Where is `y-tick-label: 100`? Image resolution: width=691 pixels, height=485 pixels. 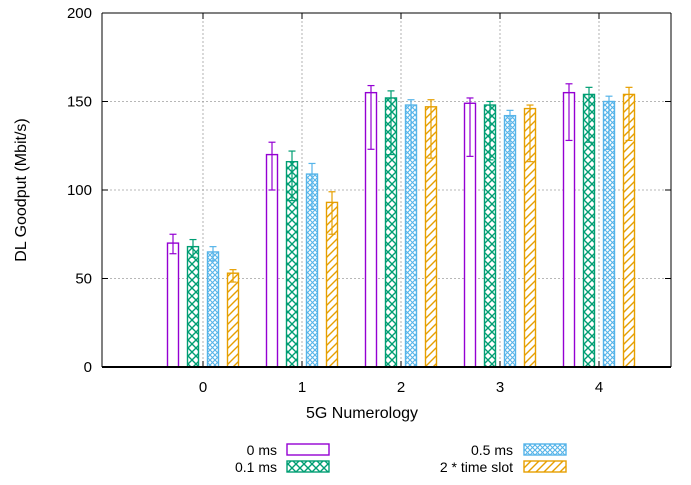 y-tick-label: 100 is located at coordinates (79, 190).